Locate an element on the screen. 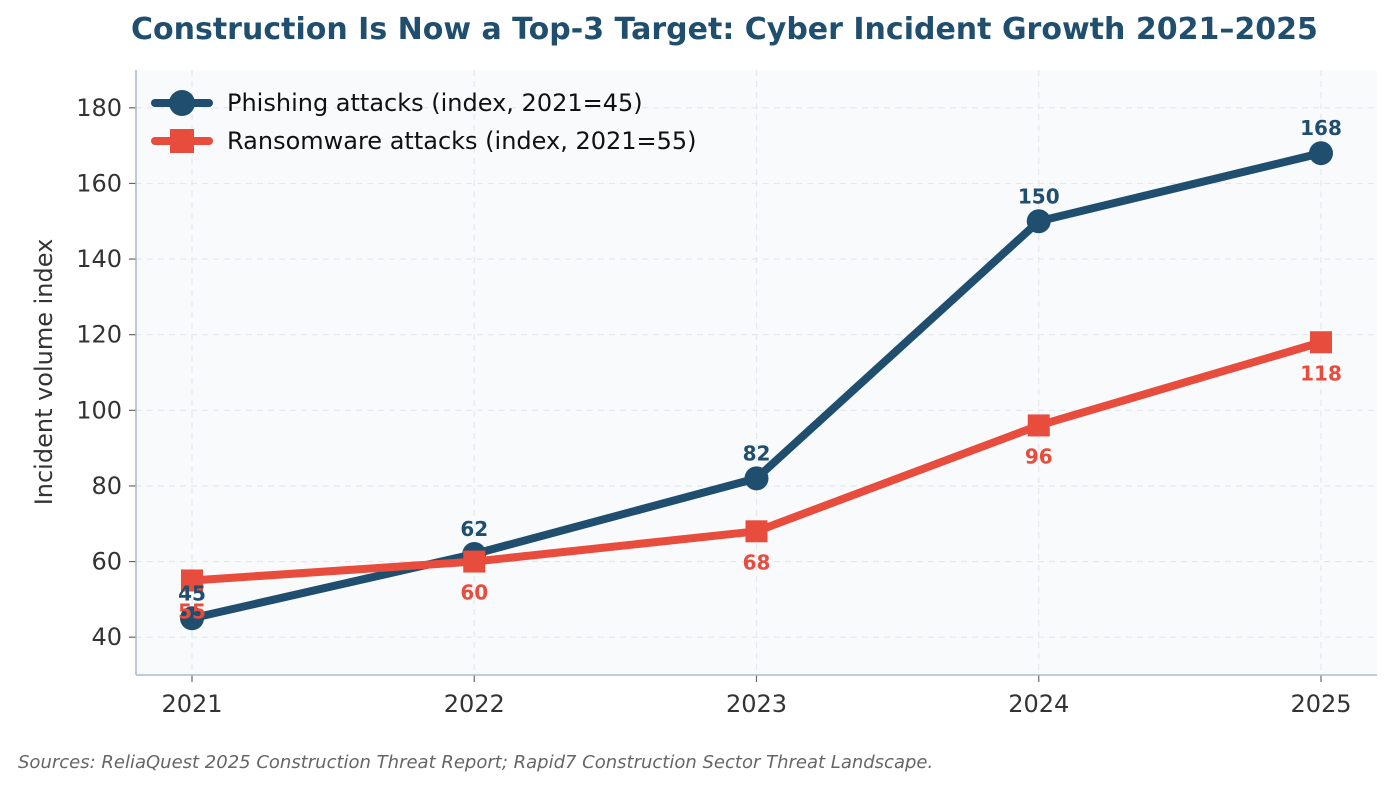 This screenshot has height=791, width=1400. y-tick-label: 160 is located at coordinates (99, 183).